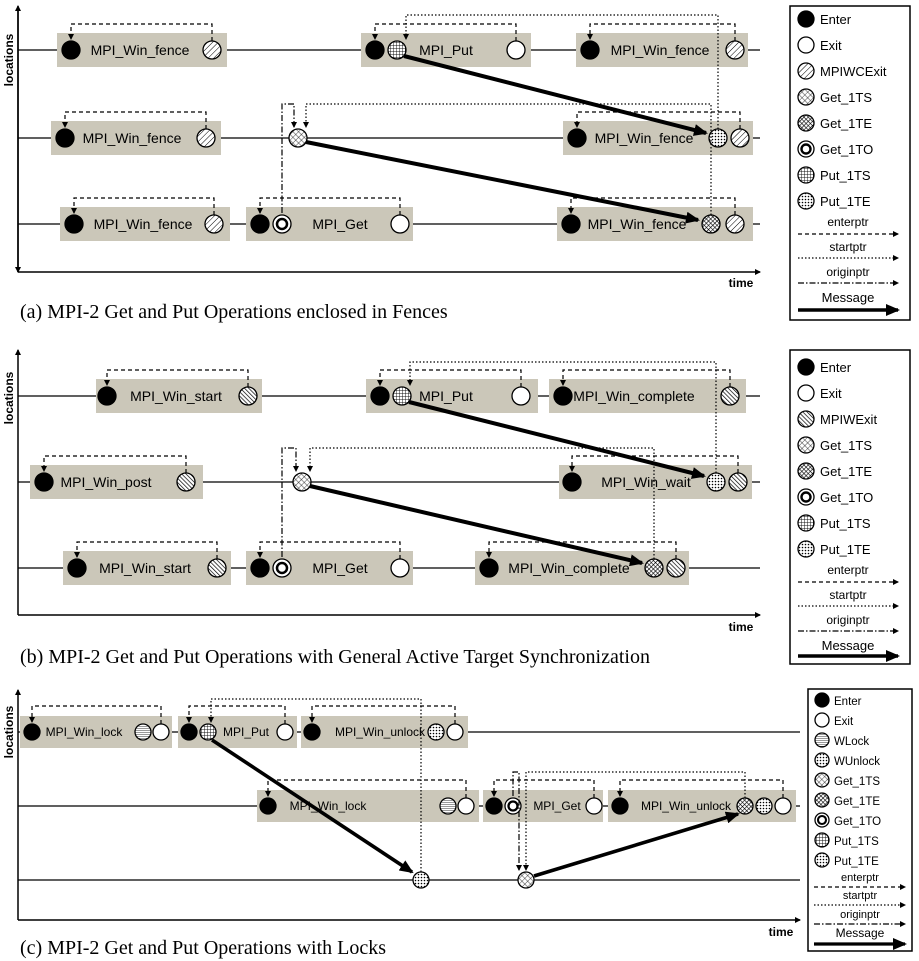  Describe the element at coordinates (836, 367) in the screenshot. I see `legend-label: Enter` at that location.